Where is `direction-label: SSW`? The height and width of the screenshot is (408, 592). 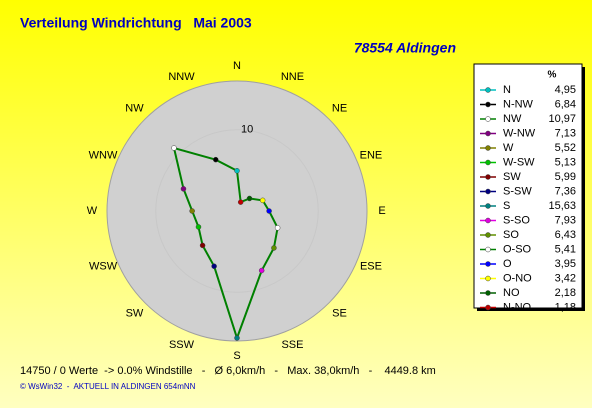 direction-label: SSW is located at coordinates (182, 345).